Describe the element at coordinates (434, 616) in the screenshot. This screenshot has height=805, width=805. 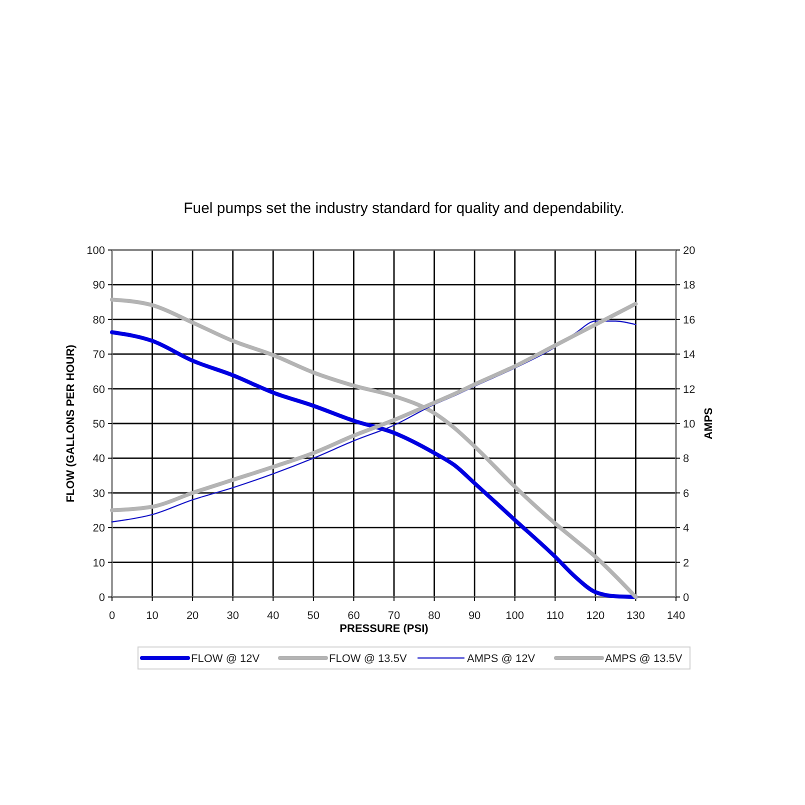
I see `x-tick-label: 80` at that location.